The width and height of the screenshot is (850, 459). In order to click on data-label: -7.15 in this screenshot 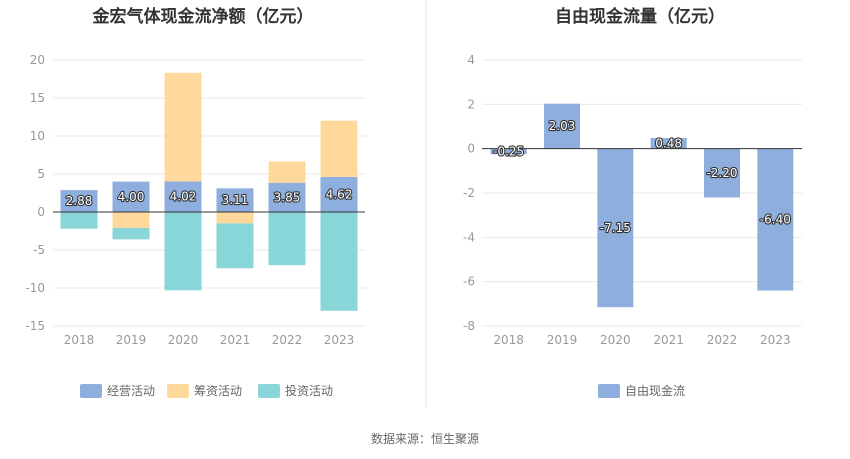, I will do `click(615, 228)`.